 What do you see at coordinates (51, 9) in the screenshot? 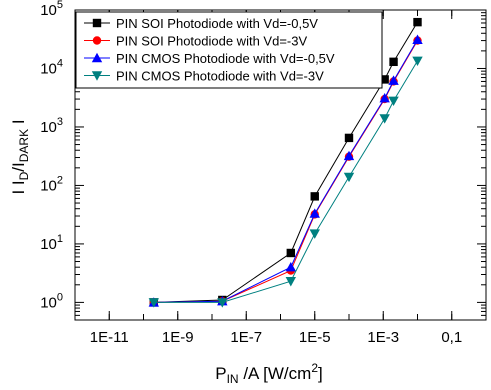
I see `y-tick-label: 10⁵` at bounding box center [51, 9].